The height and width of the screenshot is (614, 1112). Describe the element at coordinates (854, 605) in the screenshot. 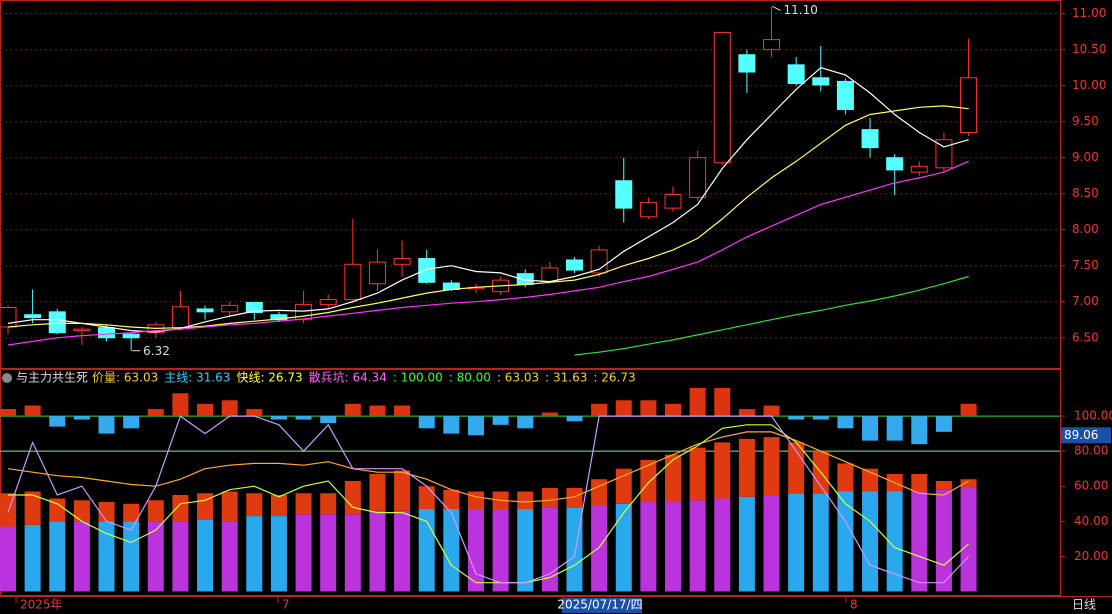

I see `x-tick-label: 8` at that location.